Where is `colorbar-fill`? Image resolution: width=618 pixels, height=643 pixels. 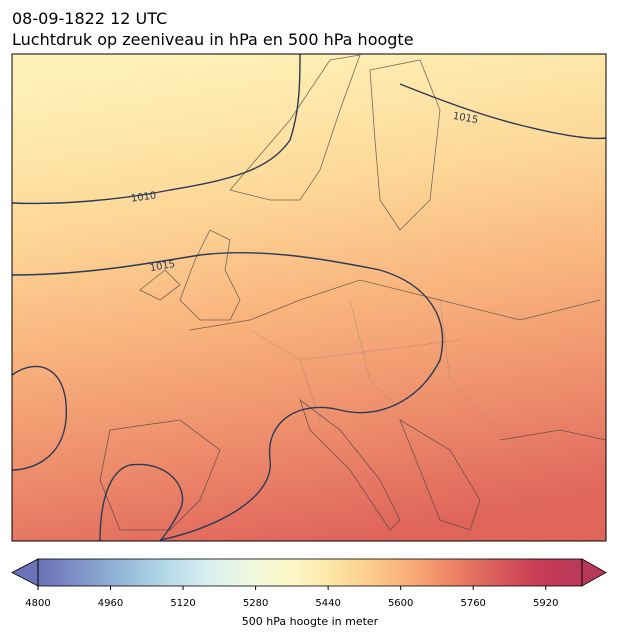 colorbar-fill is located at coordinates (310, 572).